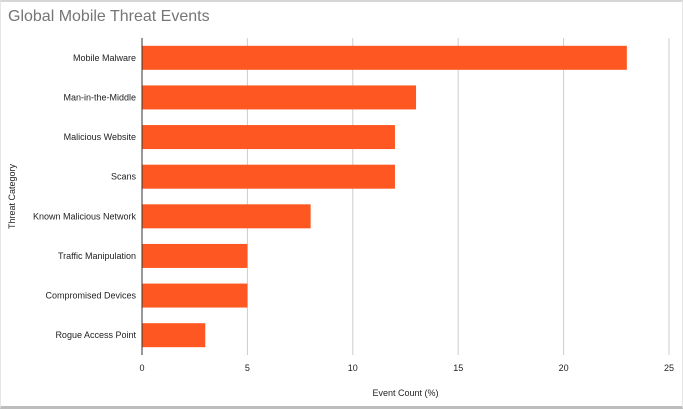 This screenshot has width=683, height=409. What do you see at coordinates (97, 256) in the screenshot?
I see `category-label: Traffic Manipulation` at bounding box center [97, 256].